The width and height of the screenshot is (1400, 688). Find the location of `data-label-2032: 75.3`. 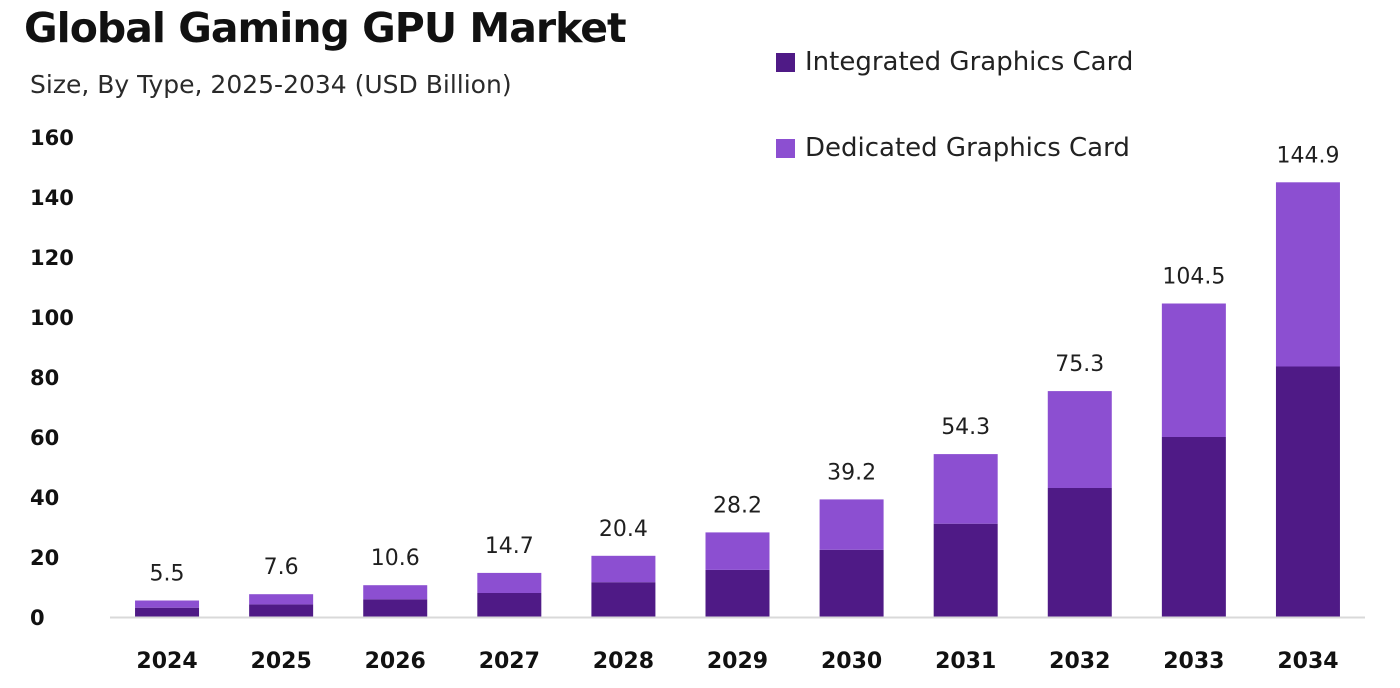

data-label-2032: 75.3 is located at coordinates (1079, 364).